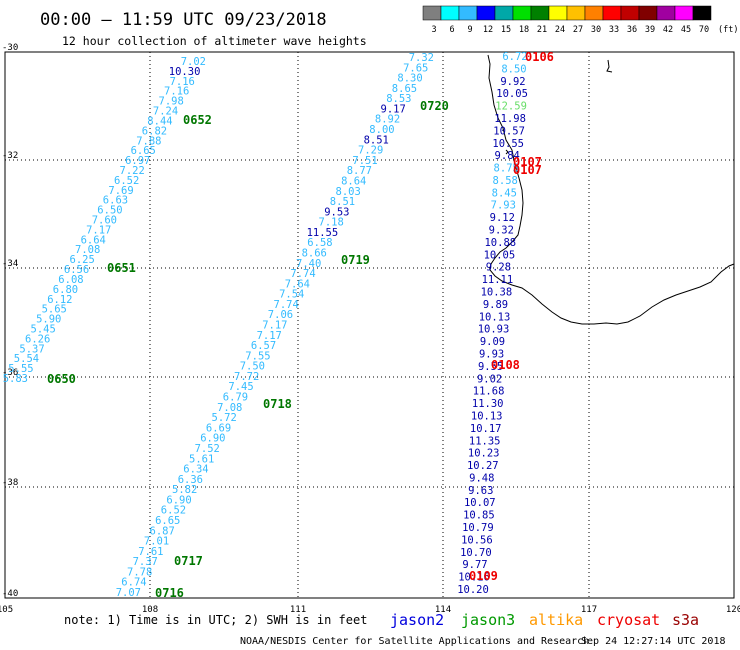 Image resolution: width=740 pixels, height=650 pixels. What do you see at coordinates (504, 193) in the screenshot?
I see `wave-height-value: 8.45` at bounding box center [504, 193].